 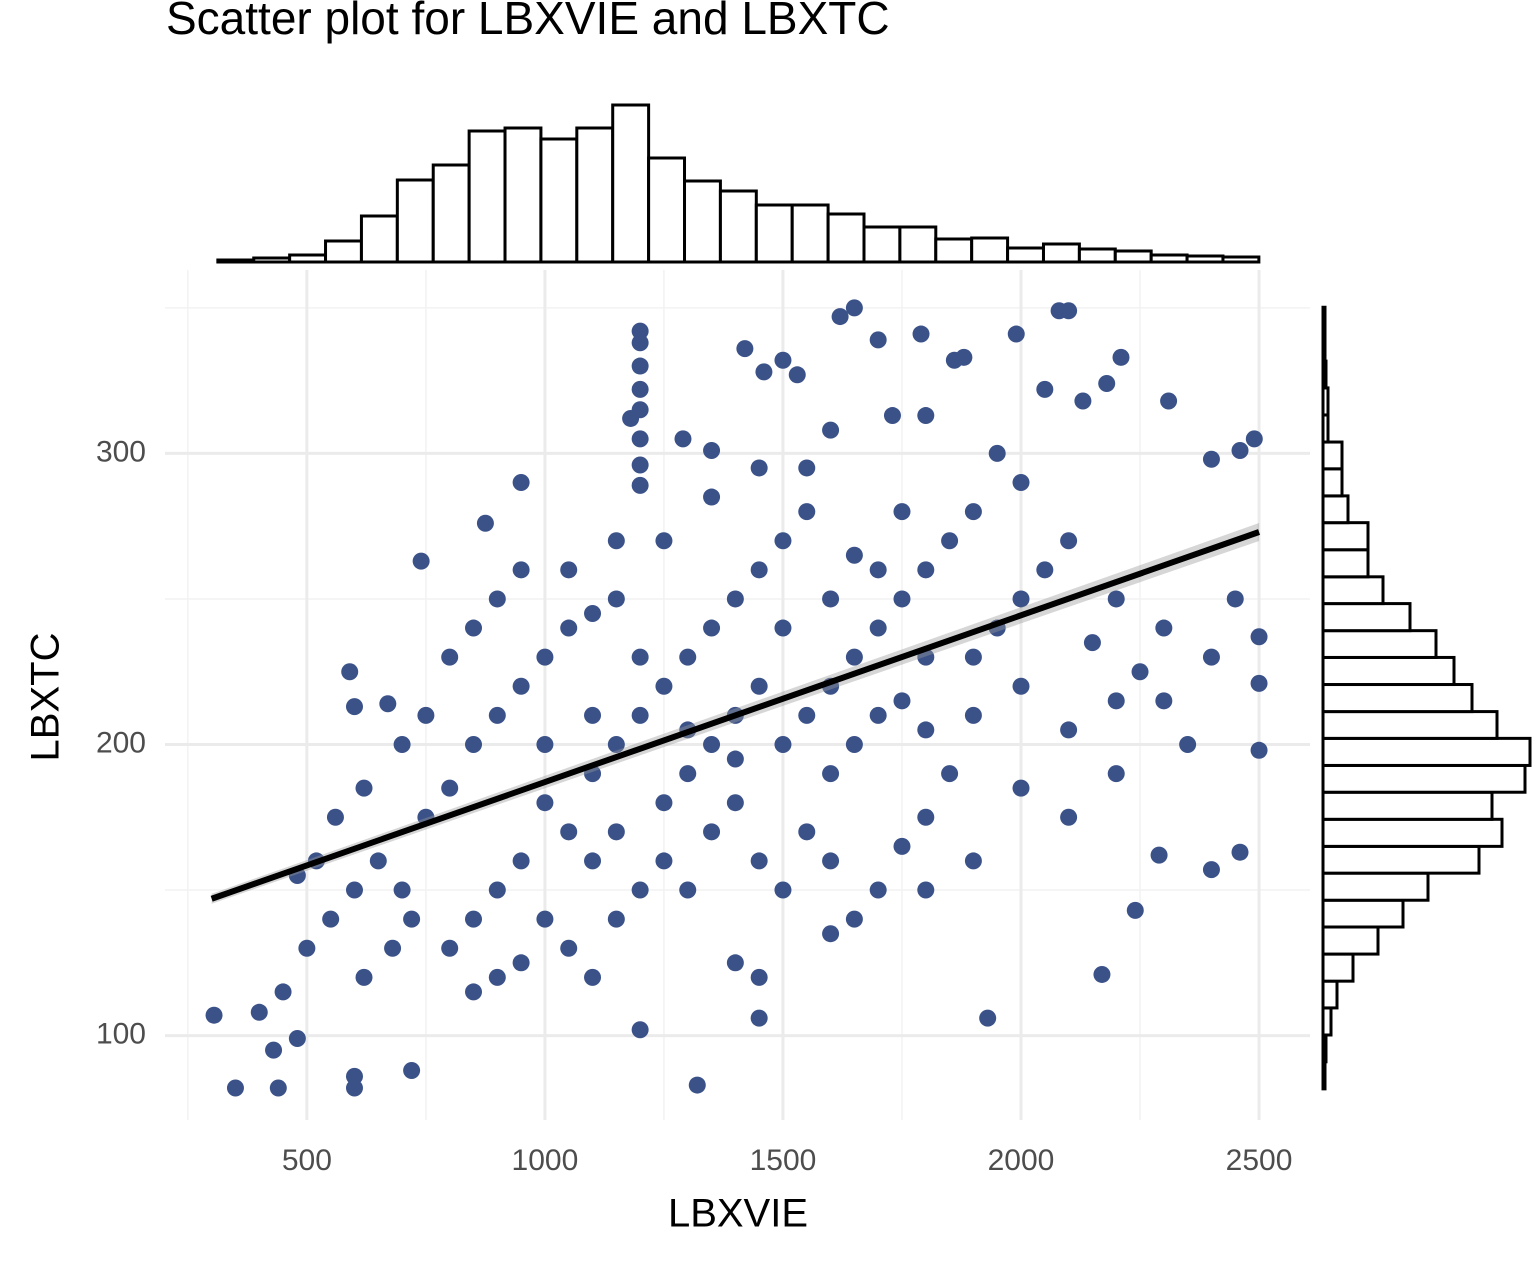 I want to click on x-tick-label: 2000, so click(x=1021, y=1160).